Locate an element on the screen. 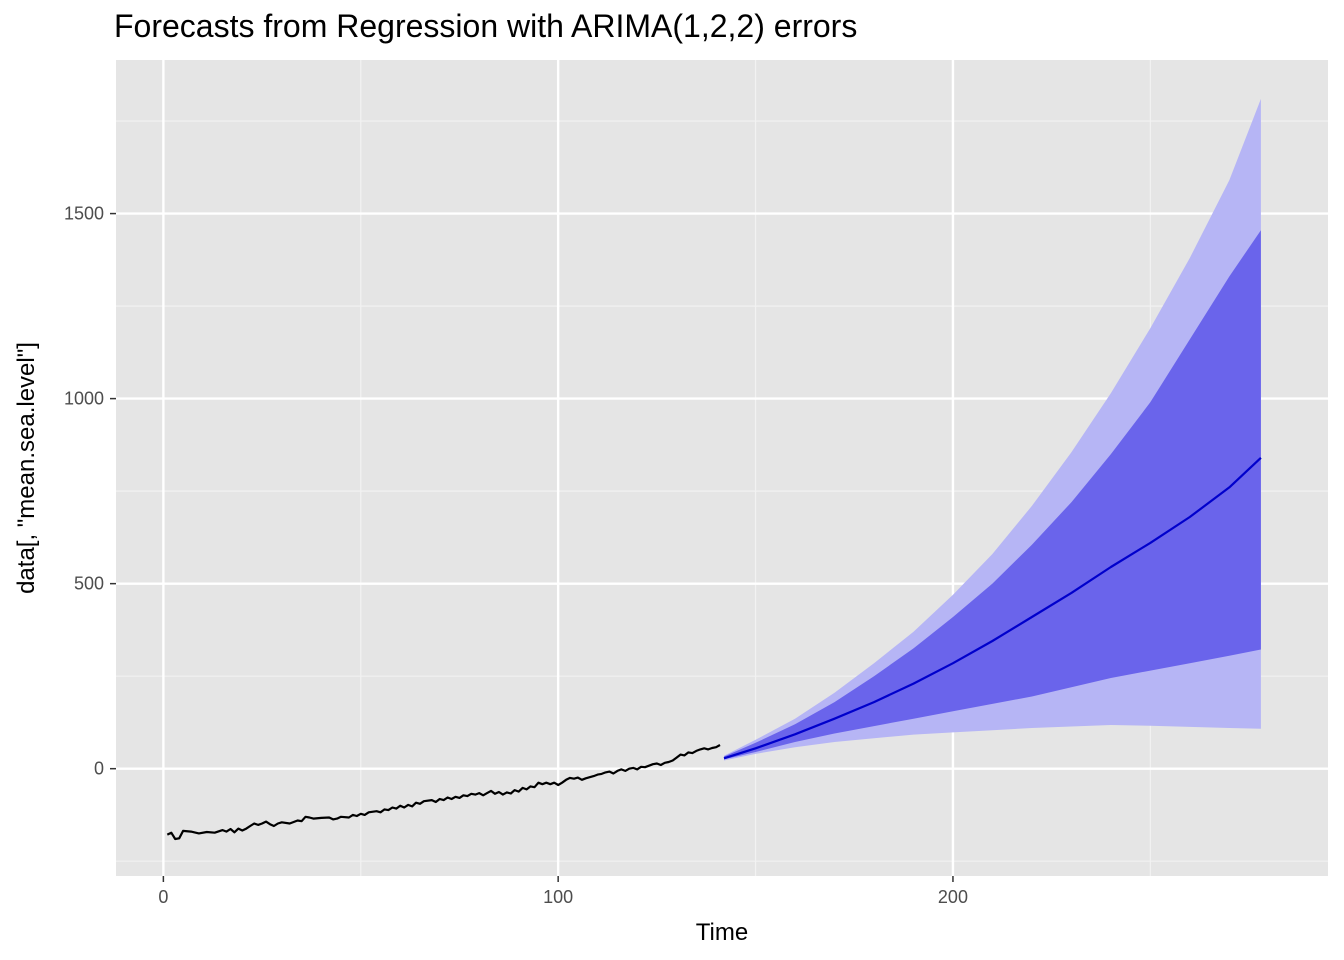 This screenshot has height=960, width=1344. x-tick-label: 100 is located at coordinates (558, 897).